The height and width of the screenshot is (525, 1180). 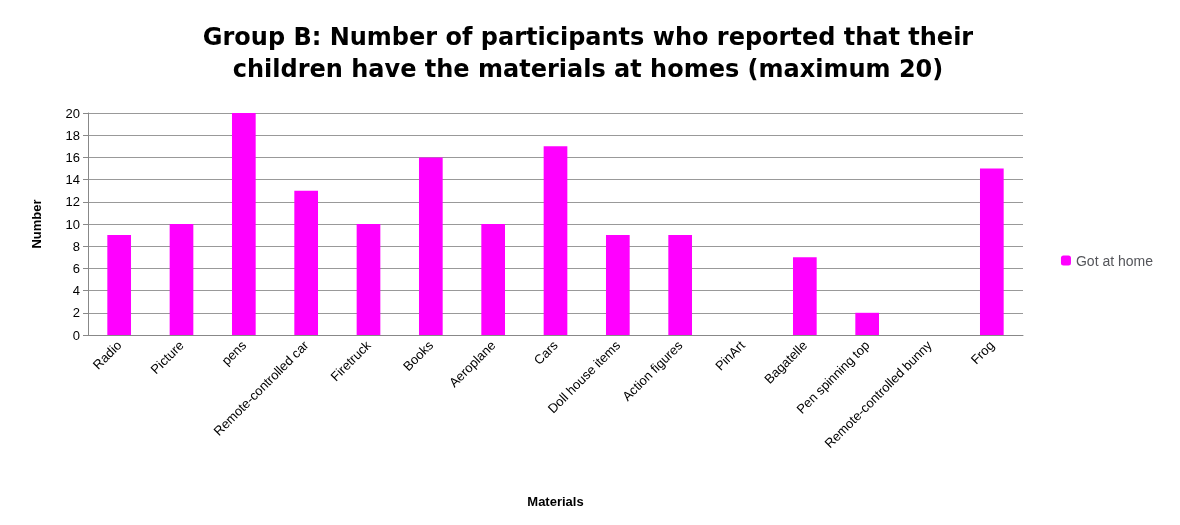 What do you see at coordinates (72, 224) in the screenshot?
I see `y-tick-label: 10` at bounding box center [72, 224].